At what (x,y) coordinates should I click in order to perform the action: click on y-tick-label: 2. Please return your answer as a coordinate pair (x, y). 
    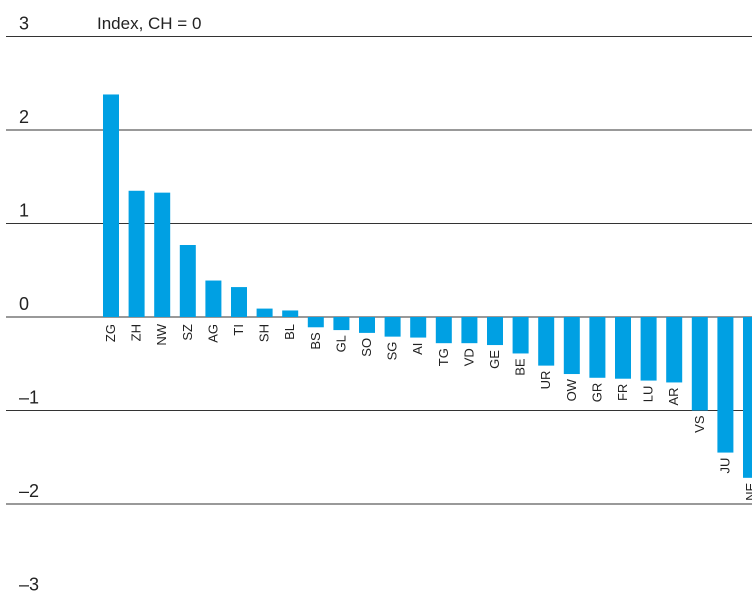
    Looking at the image, I should click on (24, 117).